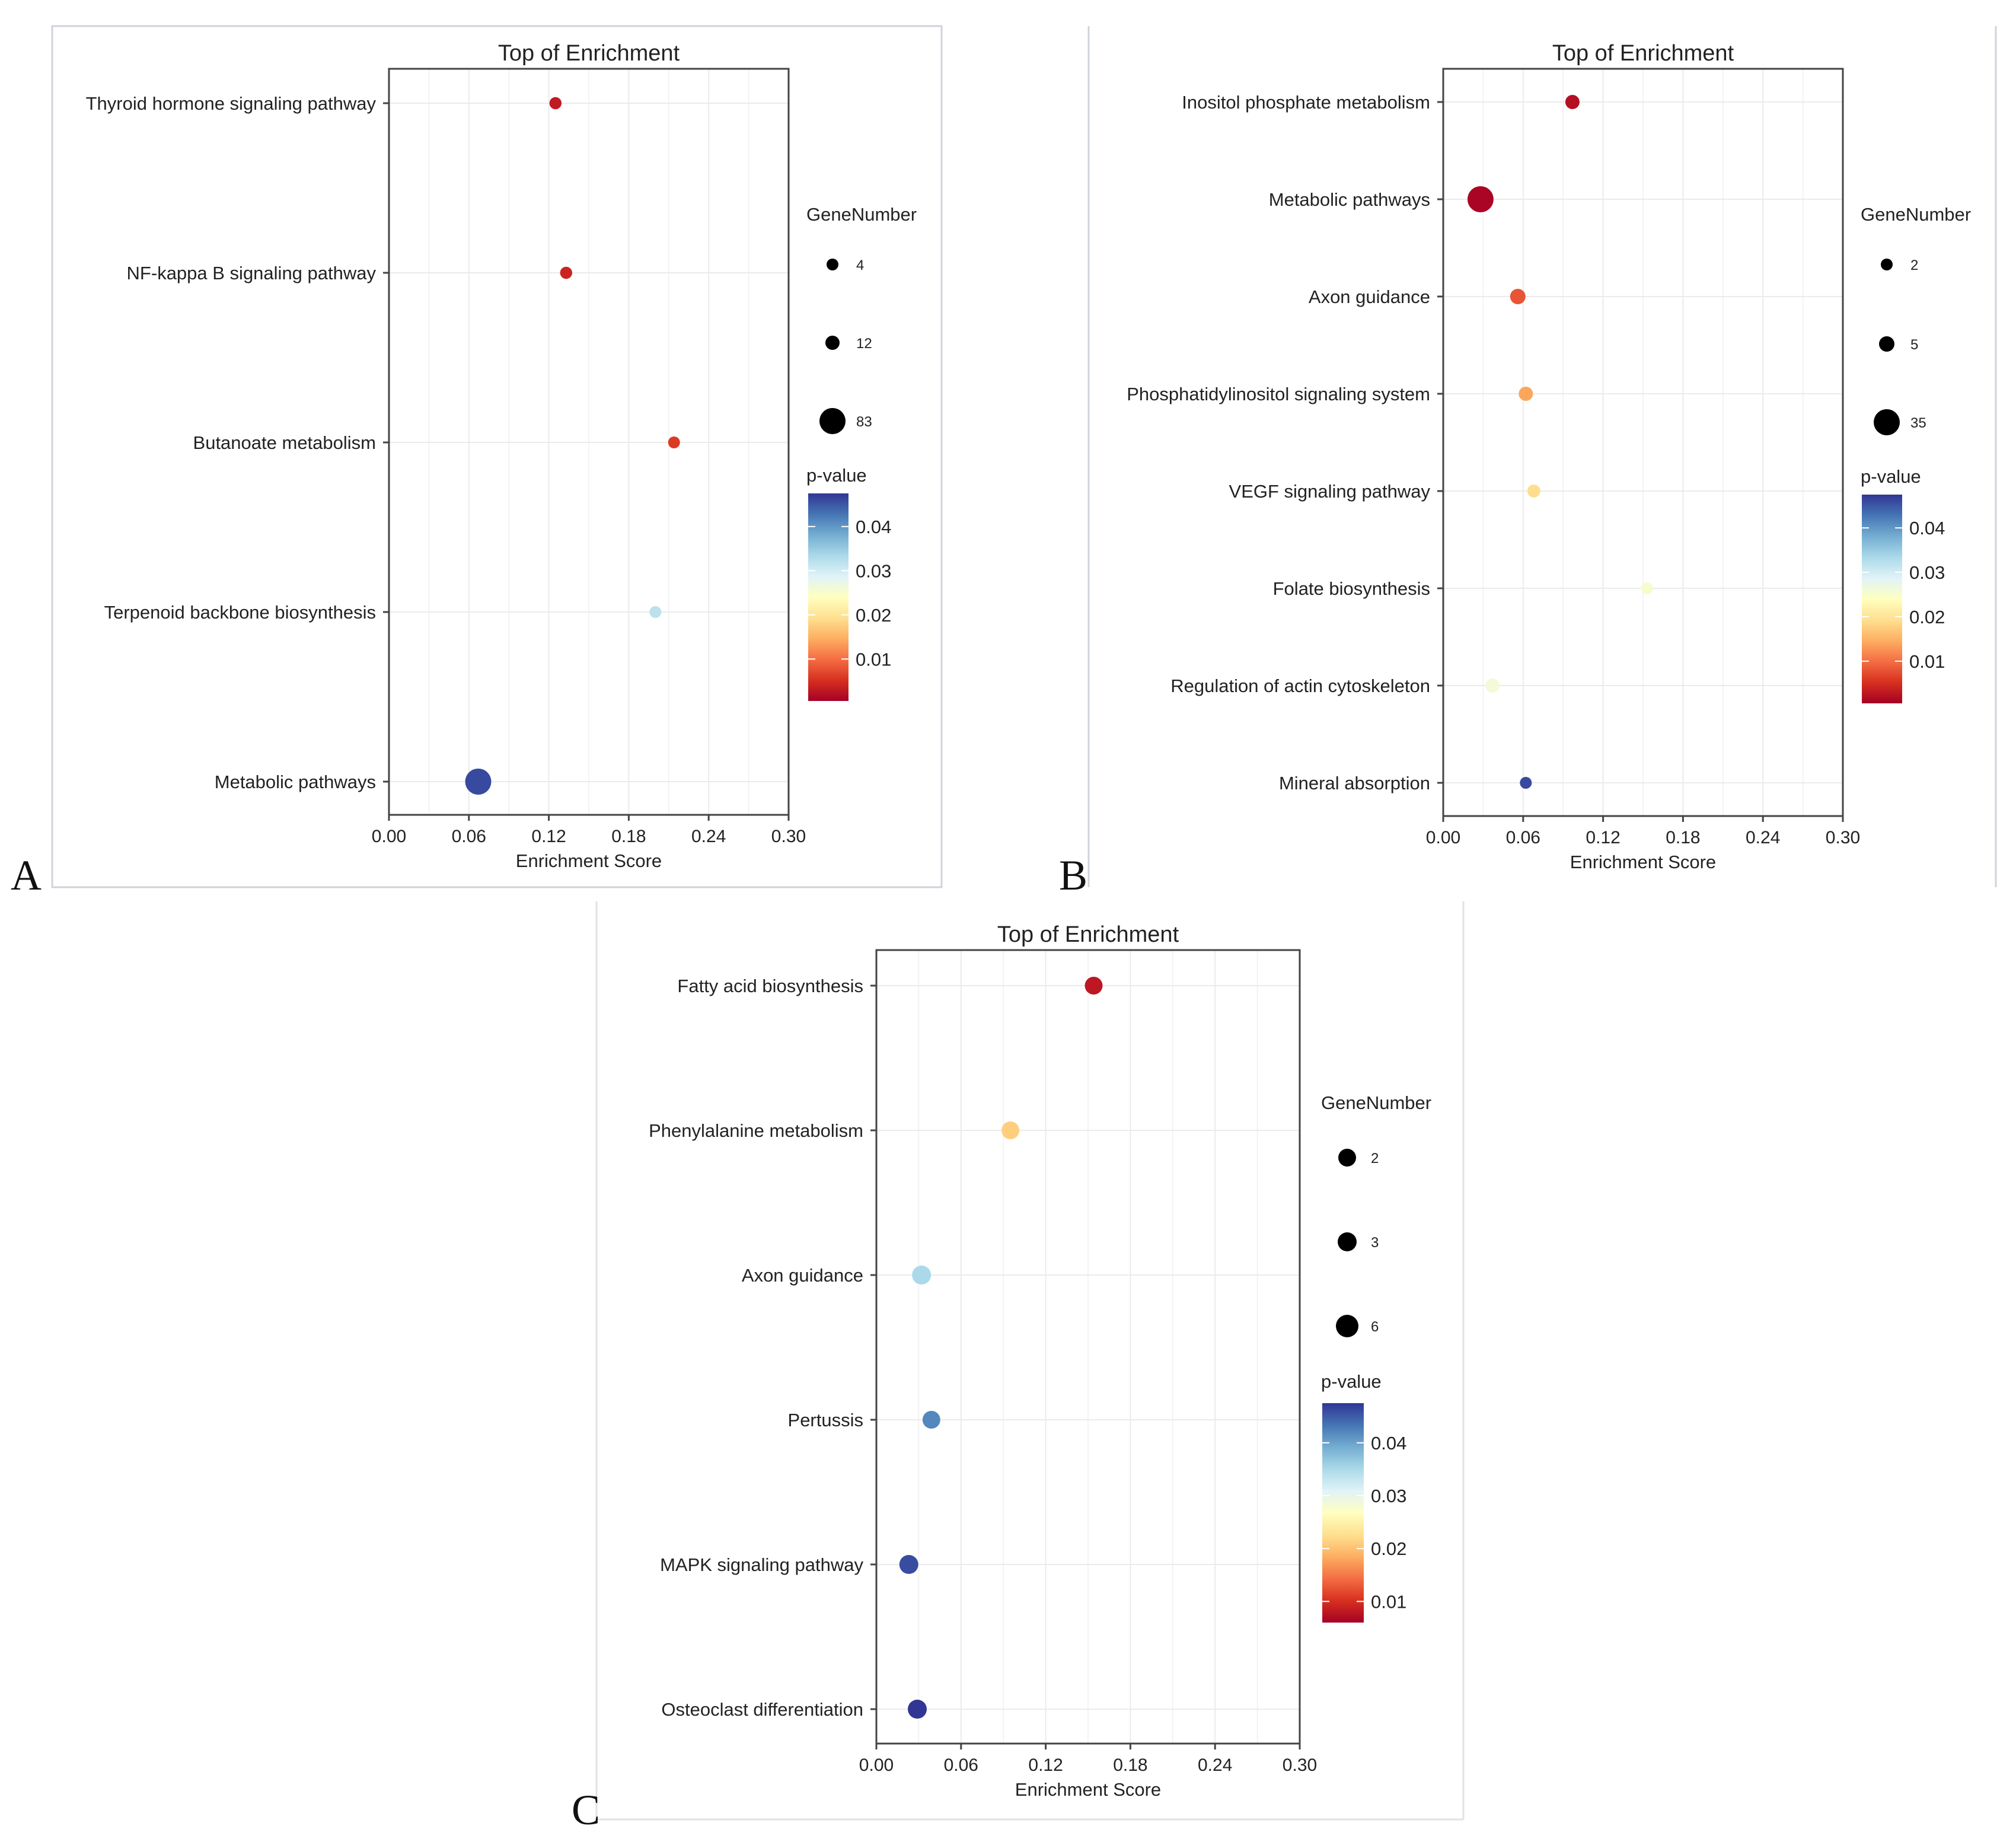 The image size is (2016, 1842). I want to click on category-label: Regulation of actin cytoskeleton, so click(1300, 685).